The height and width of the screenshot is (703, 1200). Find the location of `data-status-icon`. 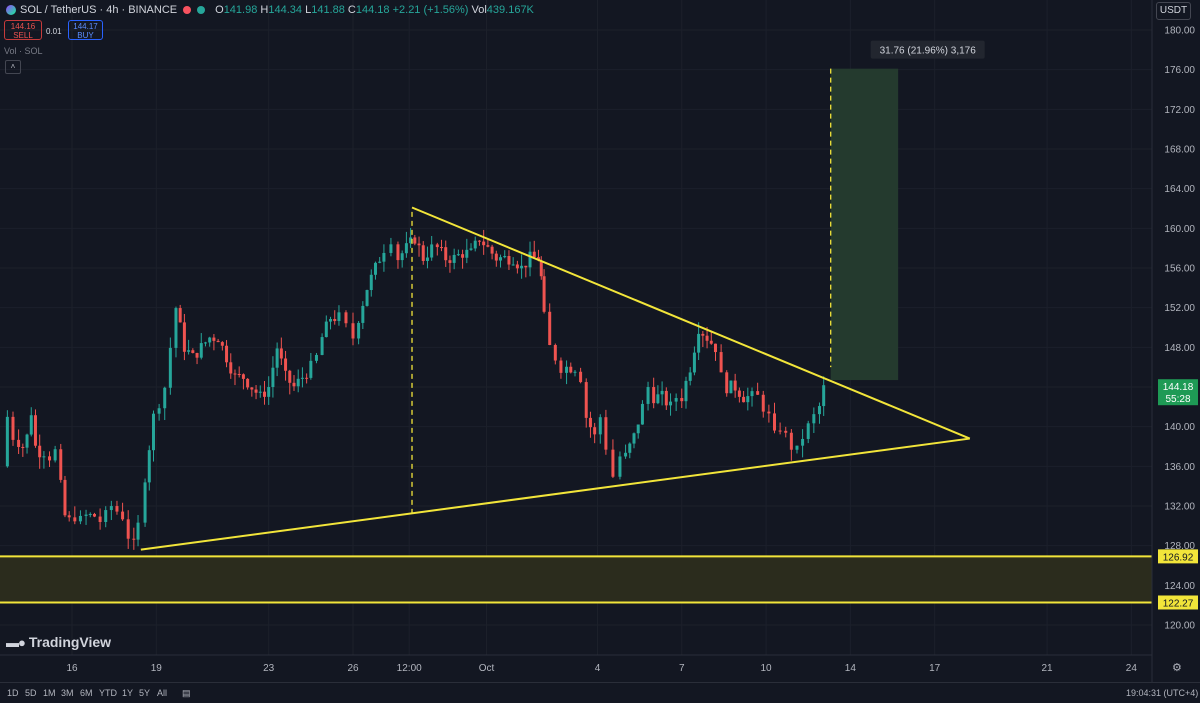

data-status-icon is located at coordinates (201, 10).